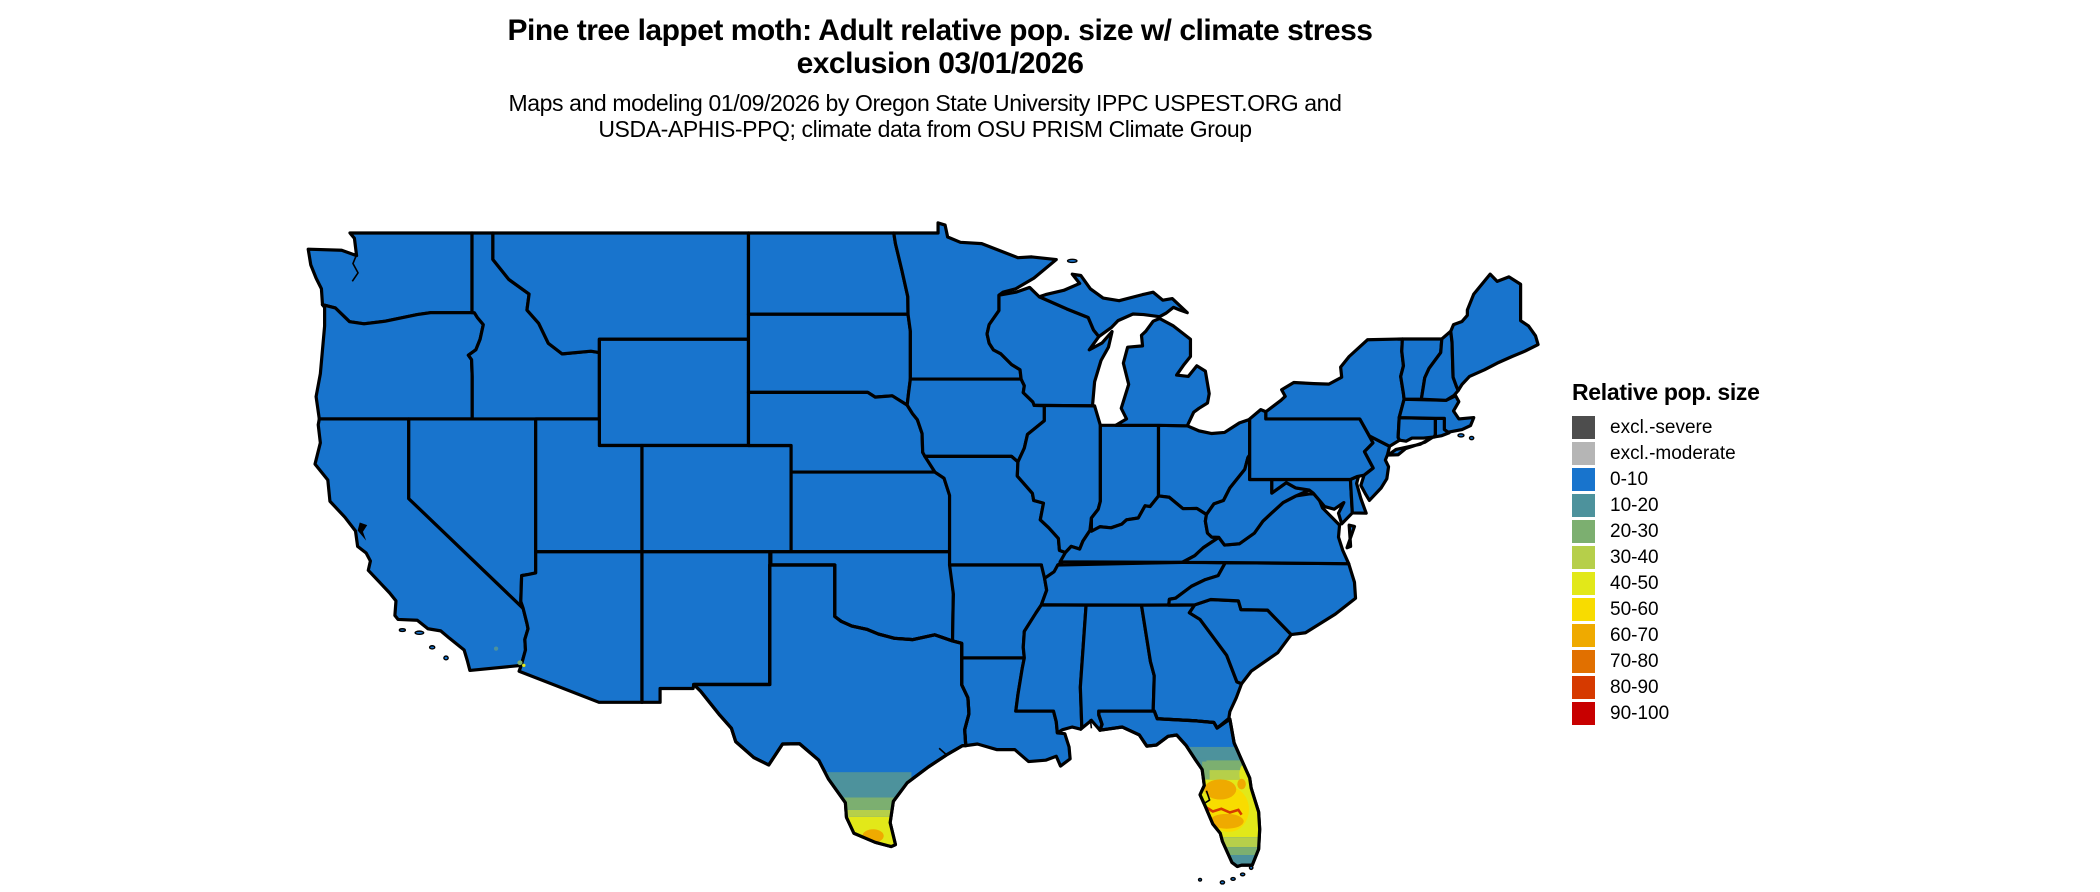 The height and width of the screenshot is (892, 2100). What do you see at coordinates (1634, 505) in the screenshot?
I see `legend-label: 10-20` at bounding box center [1634, 505].